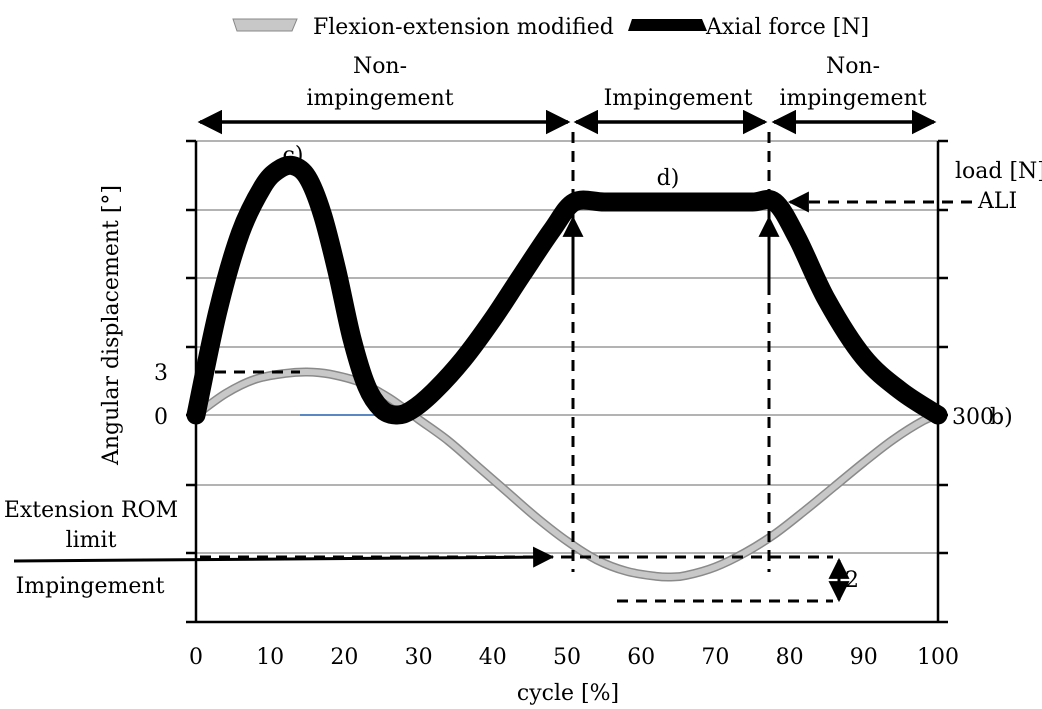  Describe the element at coordinates (380, 66) in the screenshot. I see `phase-left-line-1: Non-` at that location.